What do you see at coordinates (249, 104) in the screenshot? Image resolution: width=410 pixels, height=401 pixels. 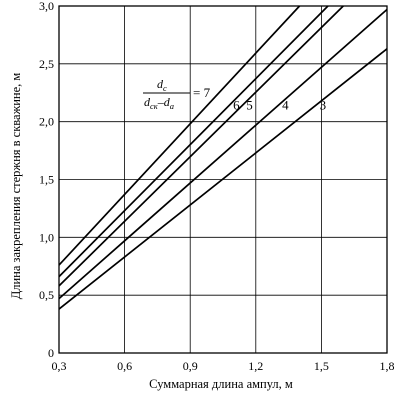 I see `curve-label-5: 5` at bounding box center [249, 104].